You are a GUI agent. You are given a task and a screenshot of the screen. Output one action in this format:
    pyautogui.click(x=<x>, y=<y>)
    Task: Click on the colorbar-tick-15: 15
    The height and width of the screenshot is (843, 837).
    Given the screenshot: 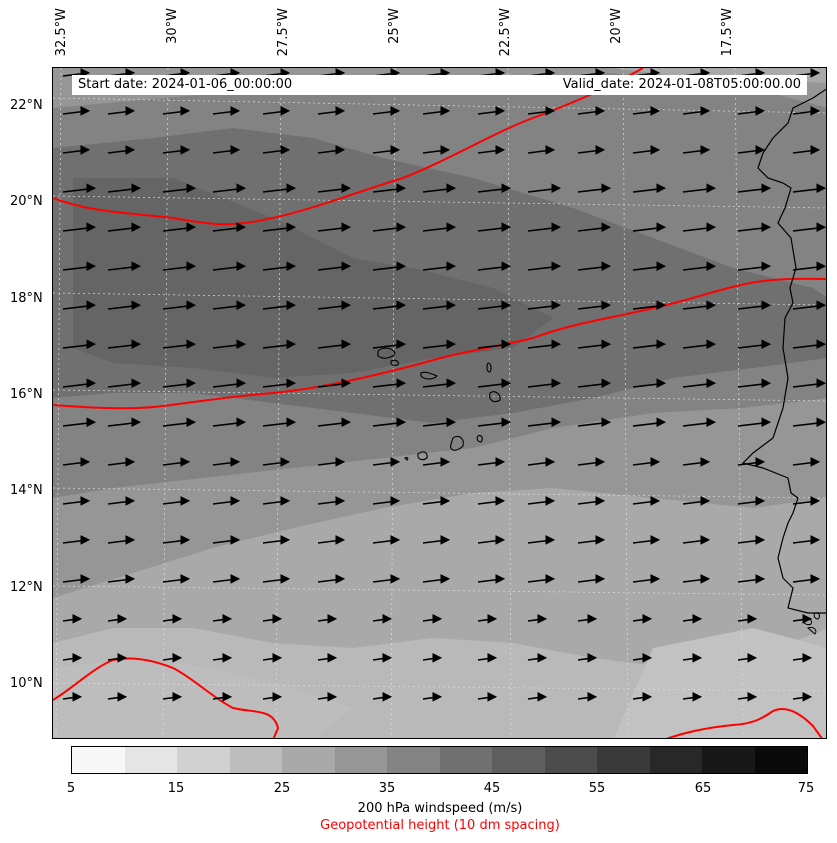 What is the action you would take?
    pyautogui.click(x=176, y=788)
    